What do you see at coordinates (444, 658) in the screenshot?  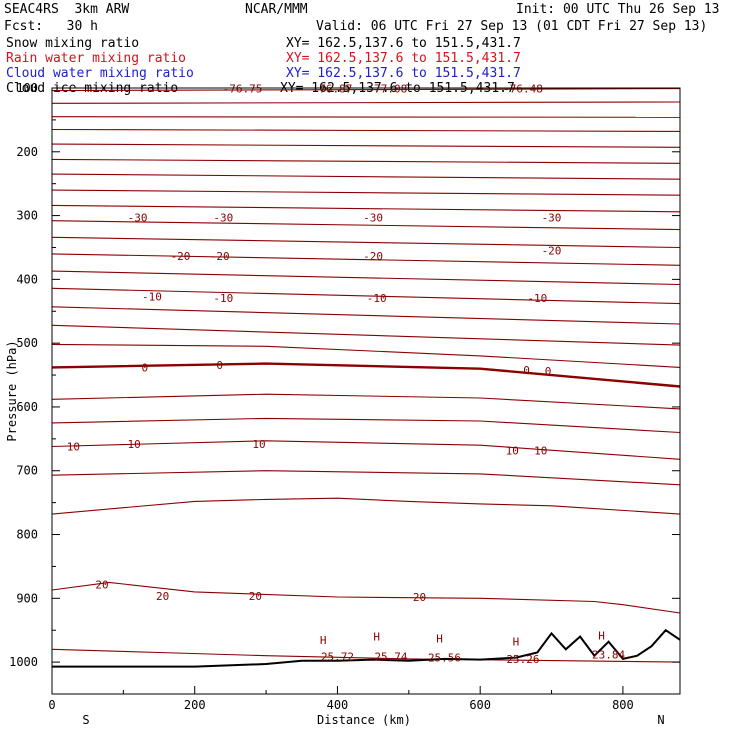 I see `contour-value-label: 25.56` at bounding box center [444, 658].